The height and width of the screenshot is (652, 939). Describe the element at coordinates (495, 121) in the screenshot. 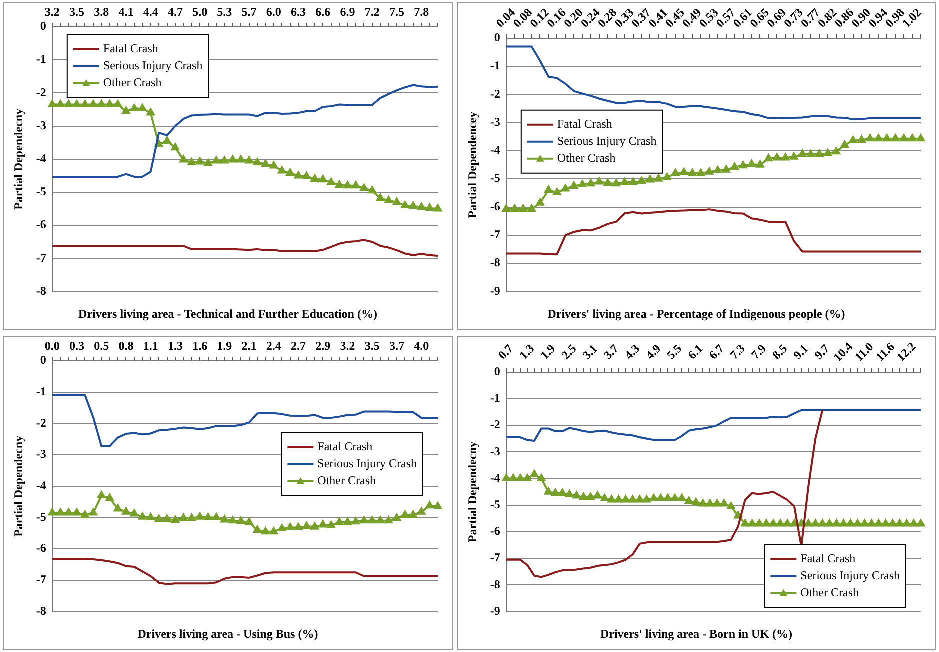

I see `y-tick-label: -3` at that location.